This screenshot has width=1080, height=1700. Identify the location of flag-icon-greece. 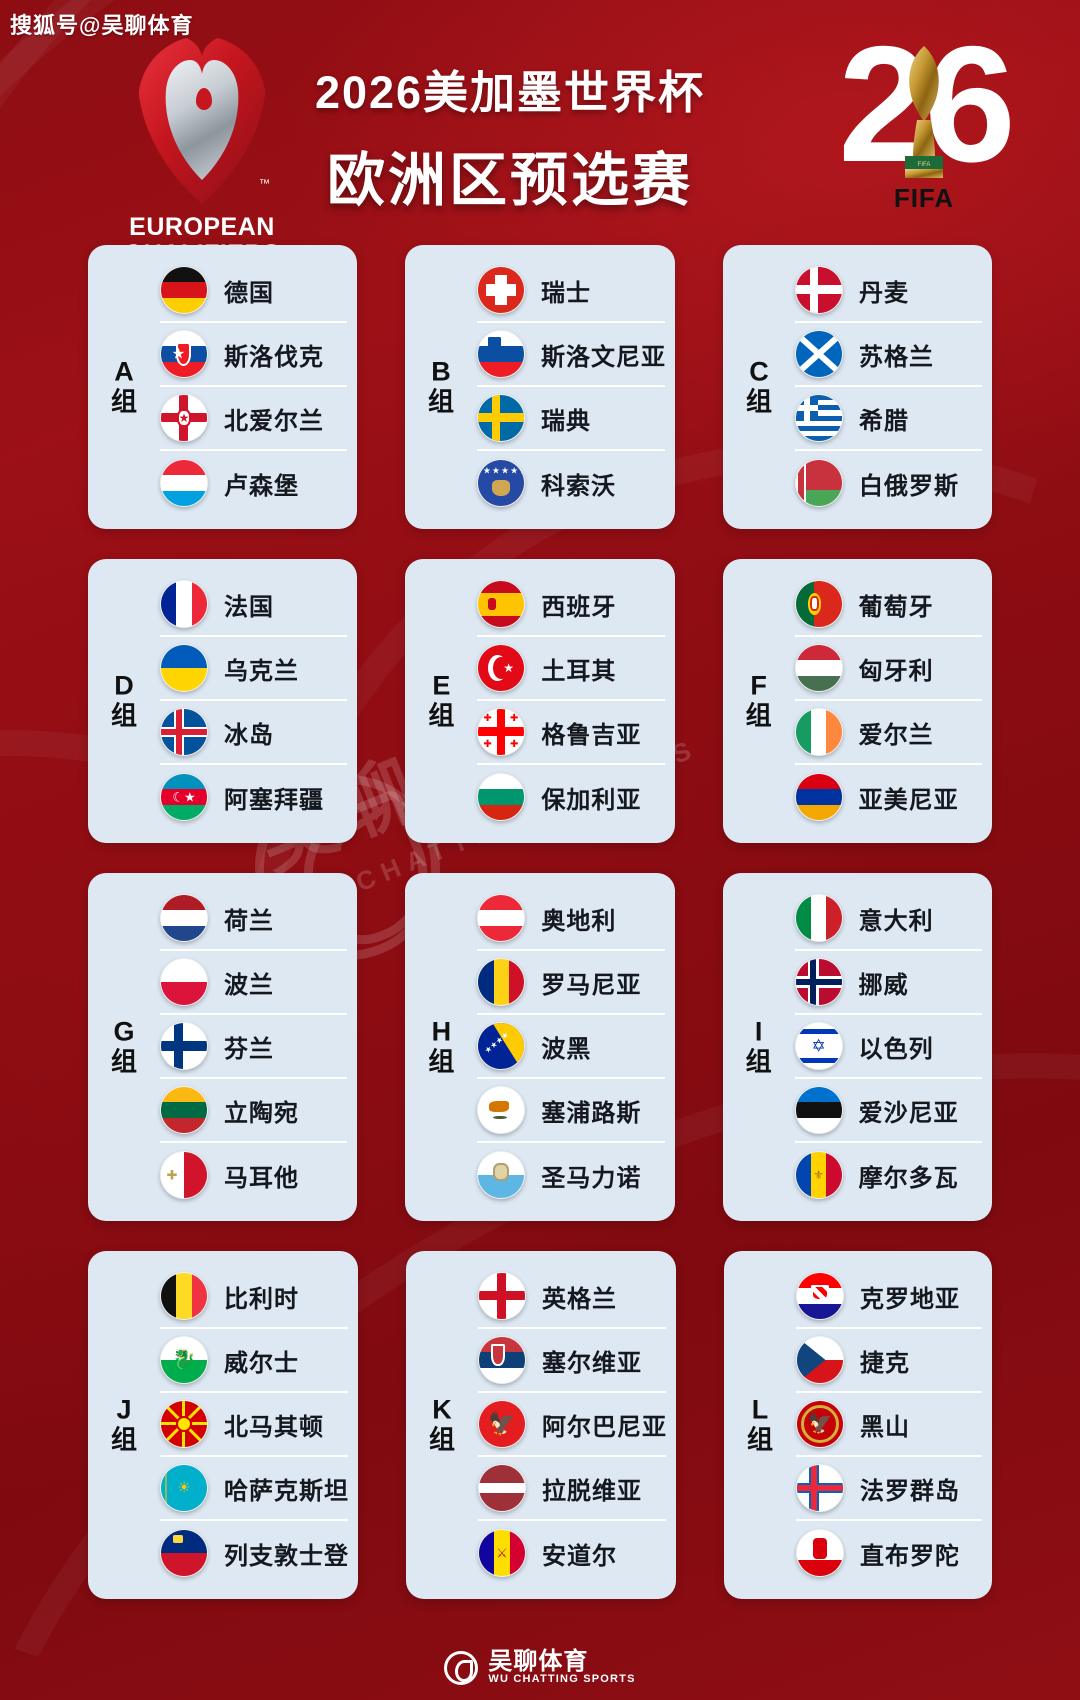
(819, 418).